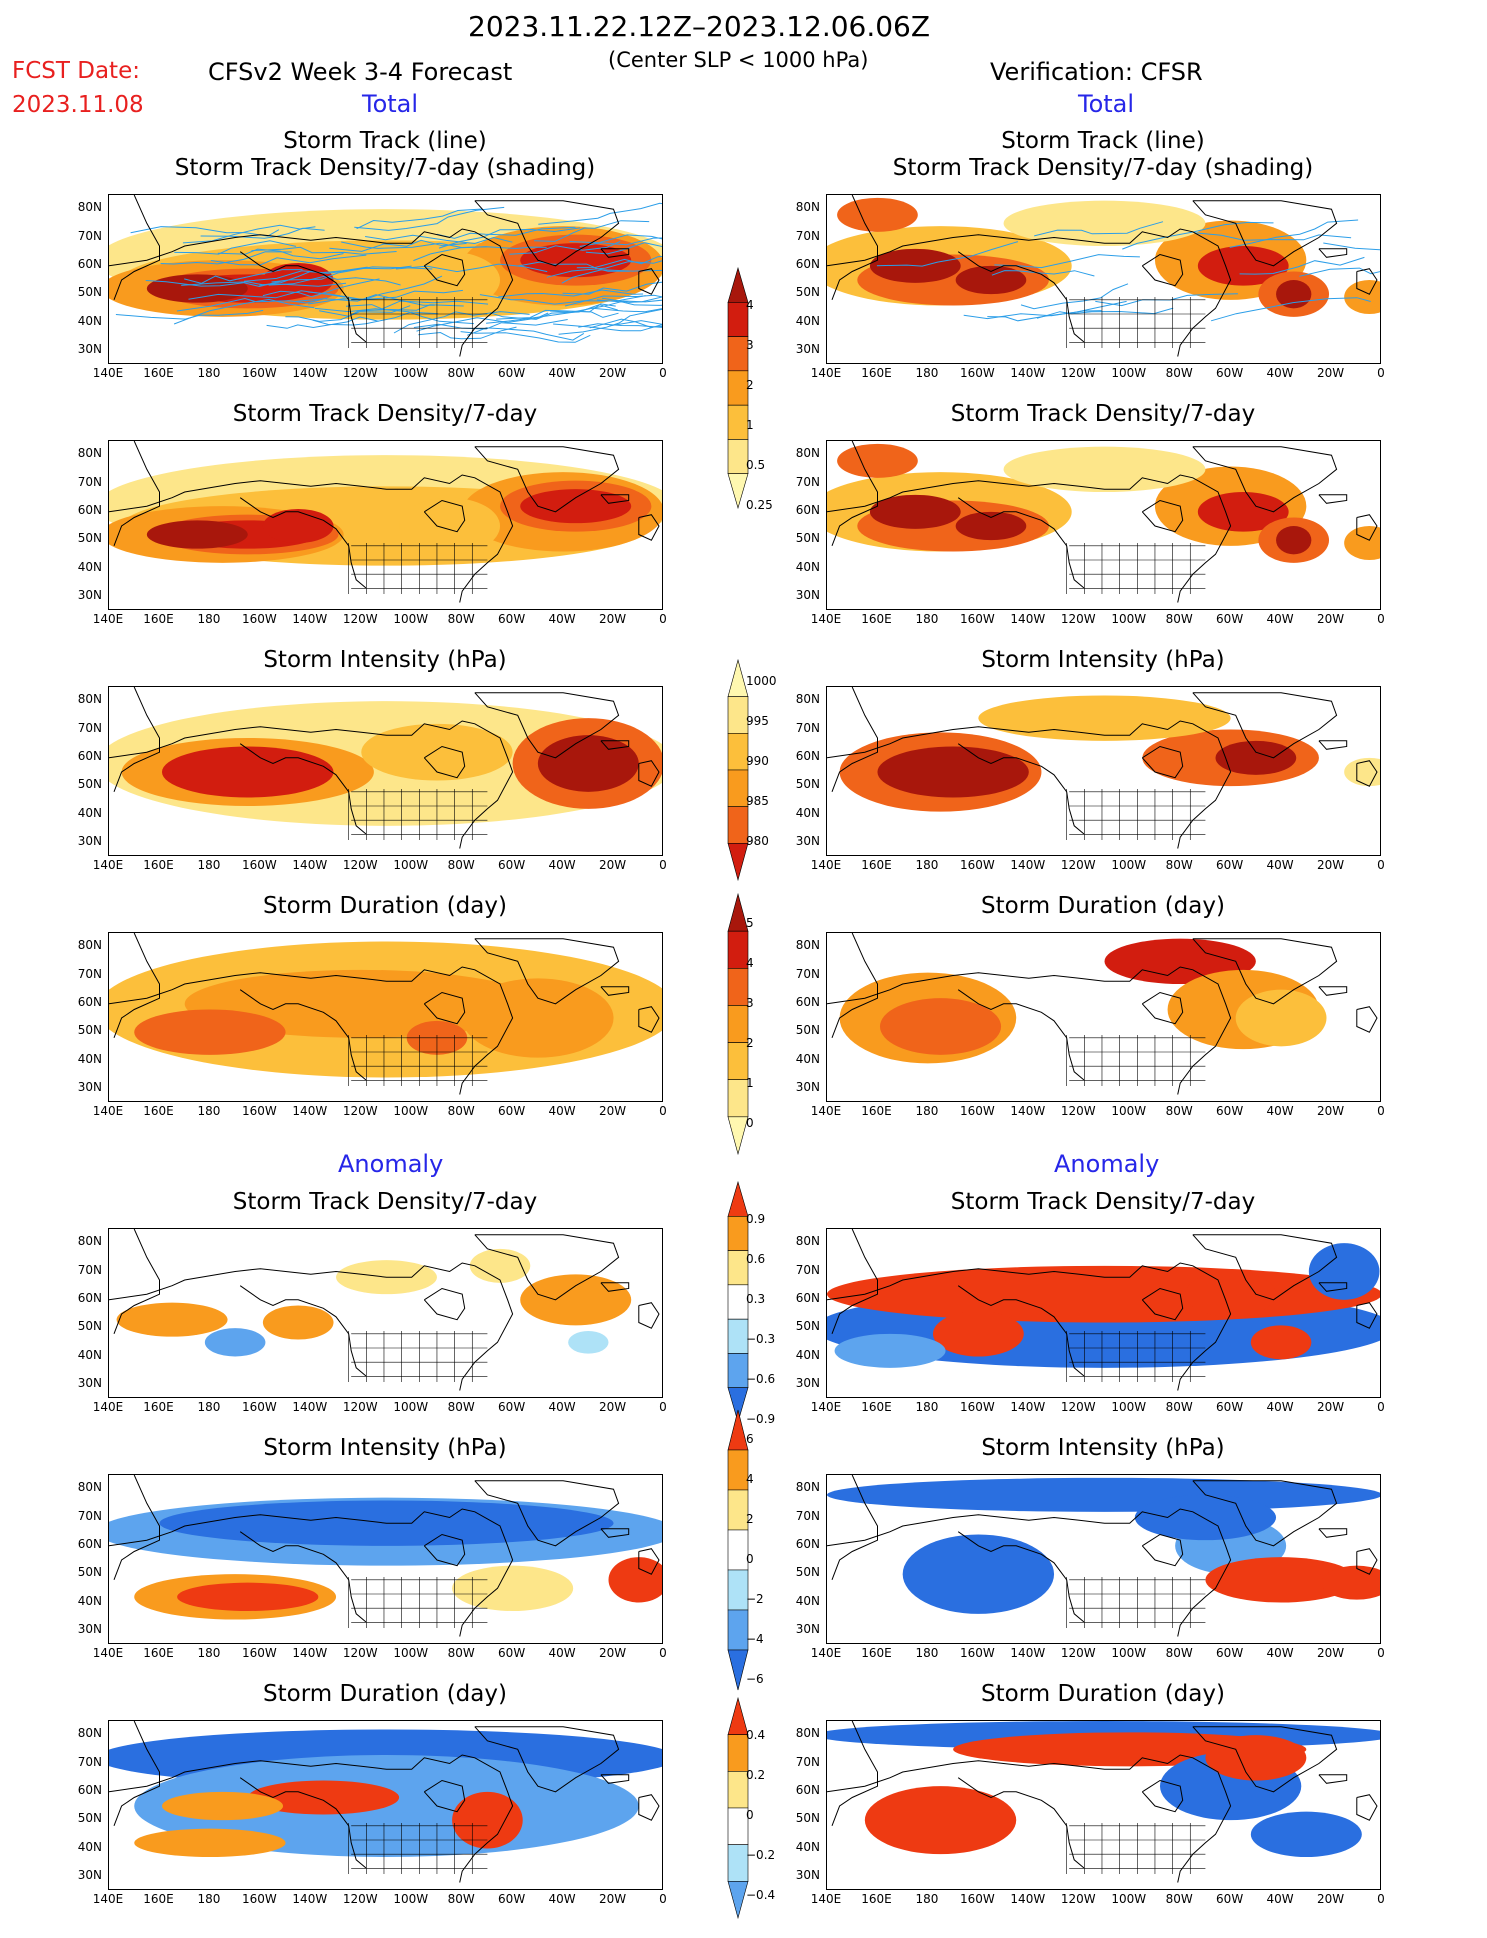  What do you see at coordinates (1136, 1602) in the screenshot?
I see `state-borders` at bounding box center [1136, 1602].